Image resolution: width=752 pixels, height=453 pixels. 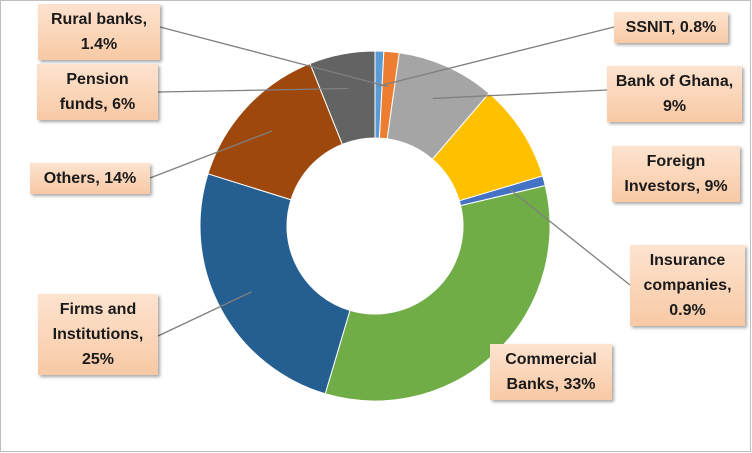 I want to click on data-label: Others, 14%, so click(x=90, y=178).